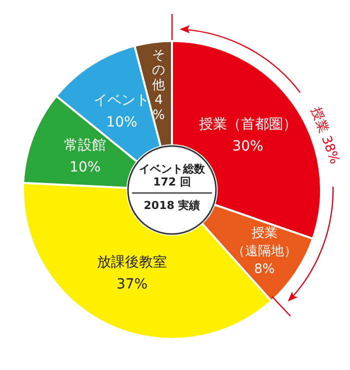 Image resolution: width=350 pixels, height=370 pixels. Describe the element at coordinates (264, 242) in the screenshot. I see `slice-label: 授業（遠隔地）` at that location.